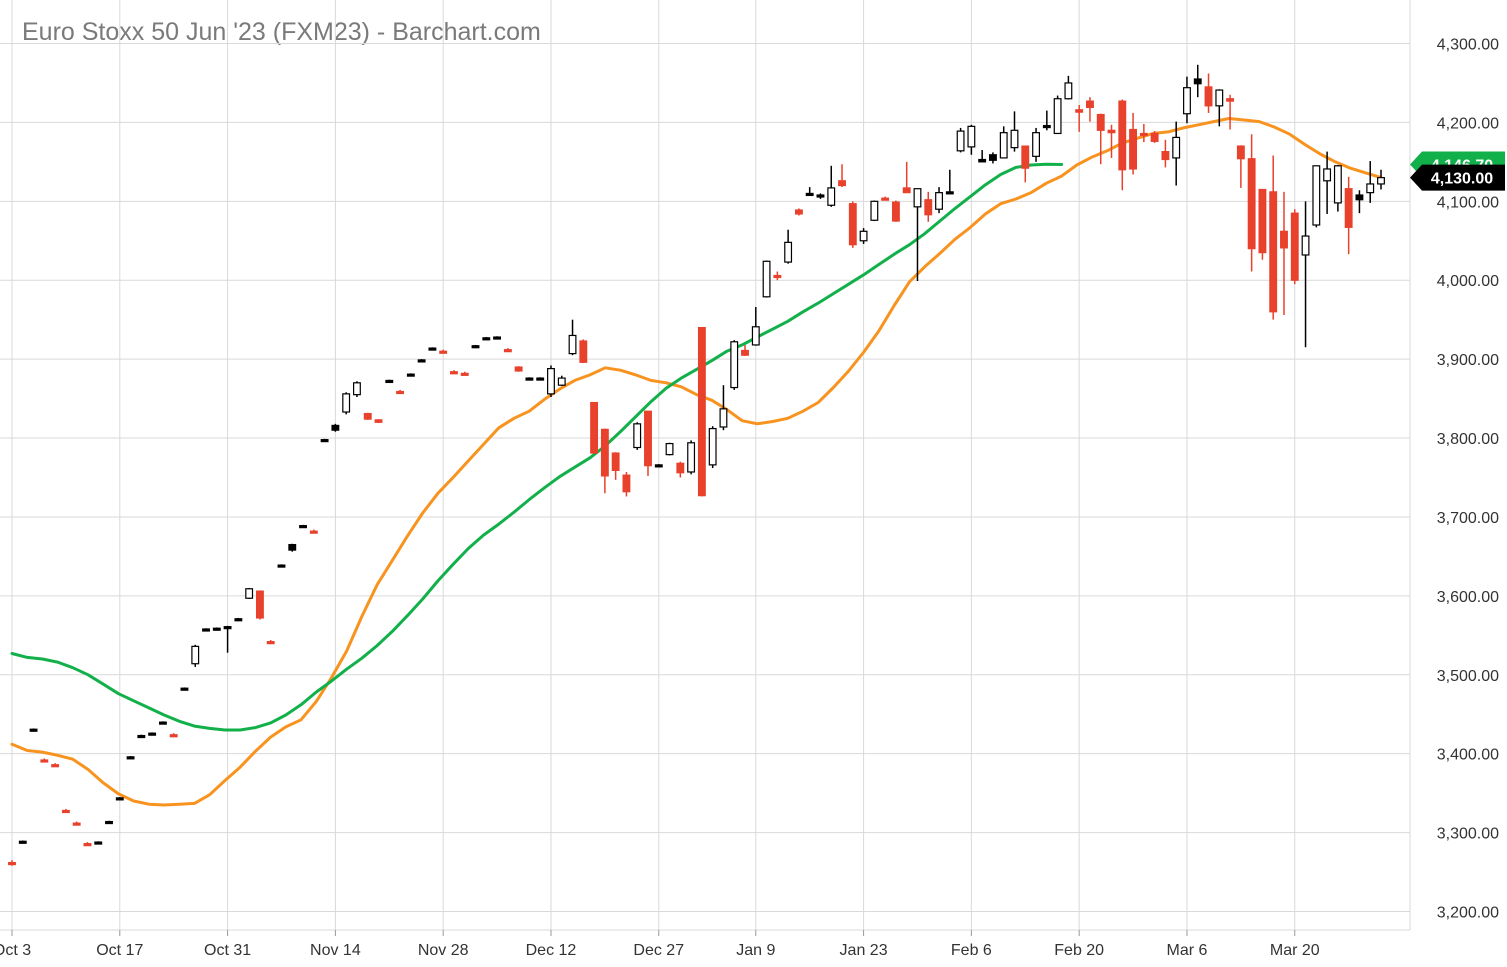 The height and width of the screenshot is (967, 1507). What do you see at coordinates (755, 950) in the screenshot?
I see `x-tick-label: Jan 9` at bounding box center [755, 950].